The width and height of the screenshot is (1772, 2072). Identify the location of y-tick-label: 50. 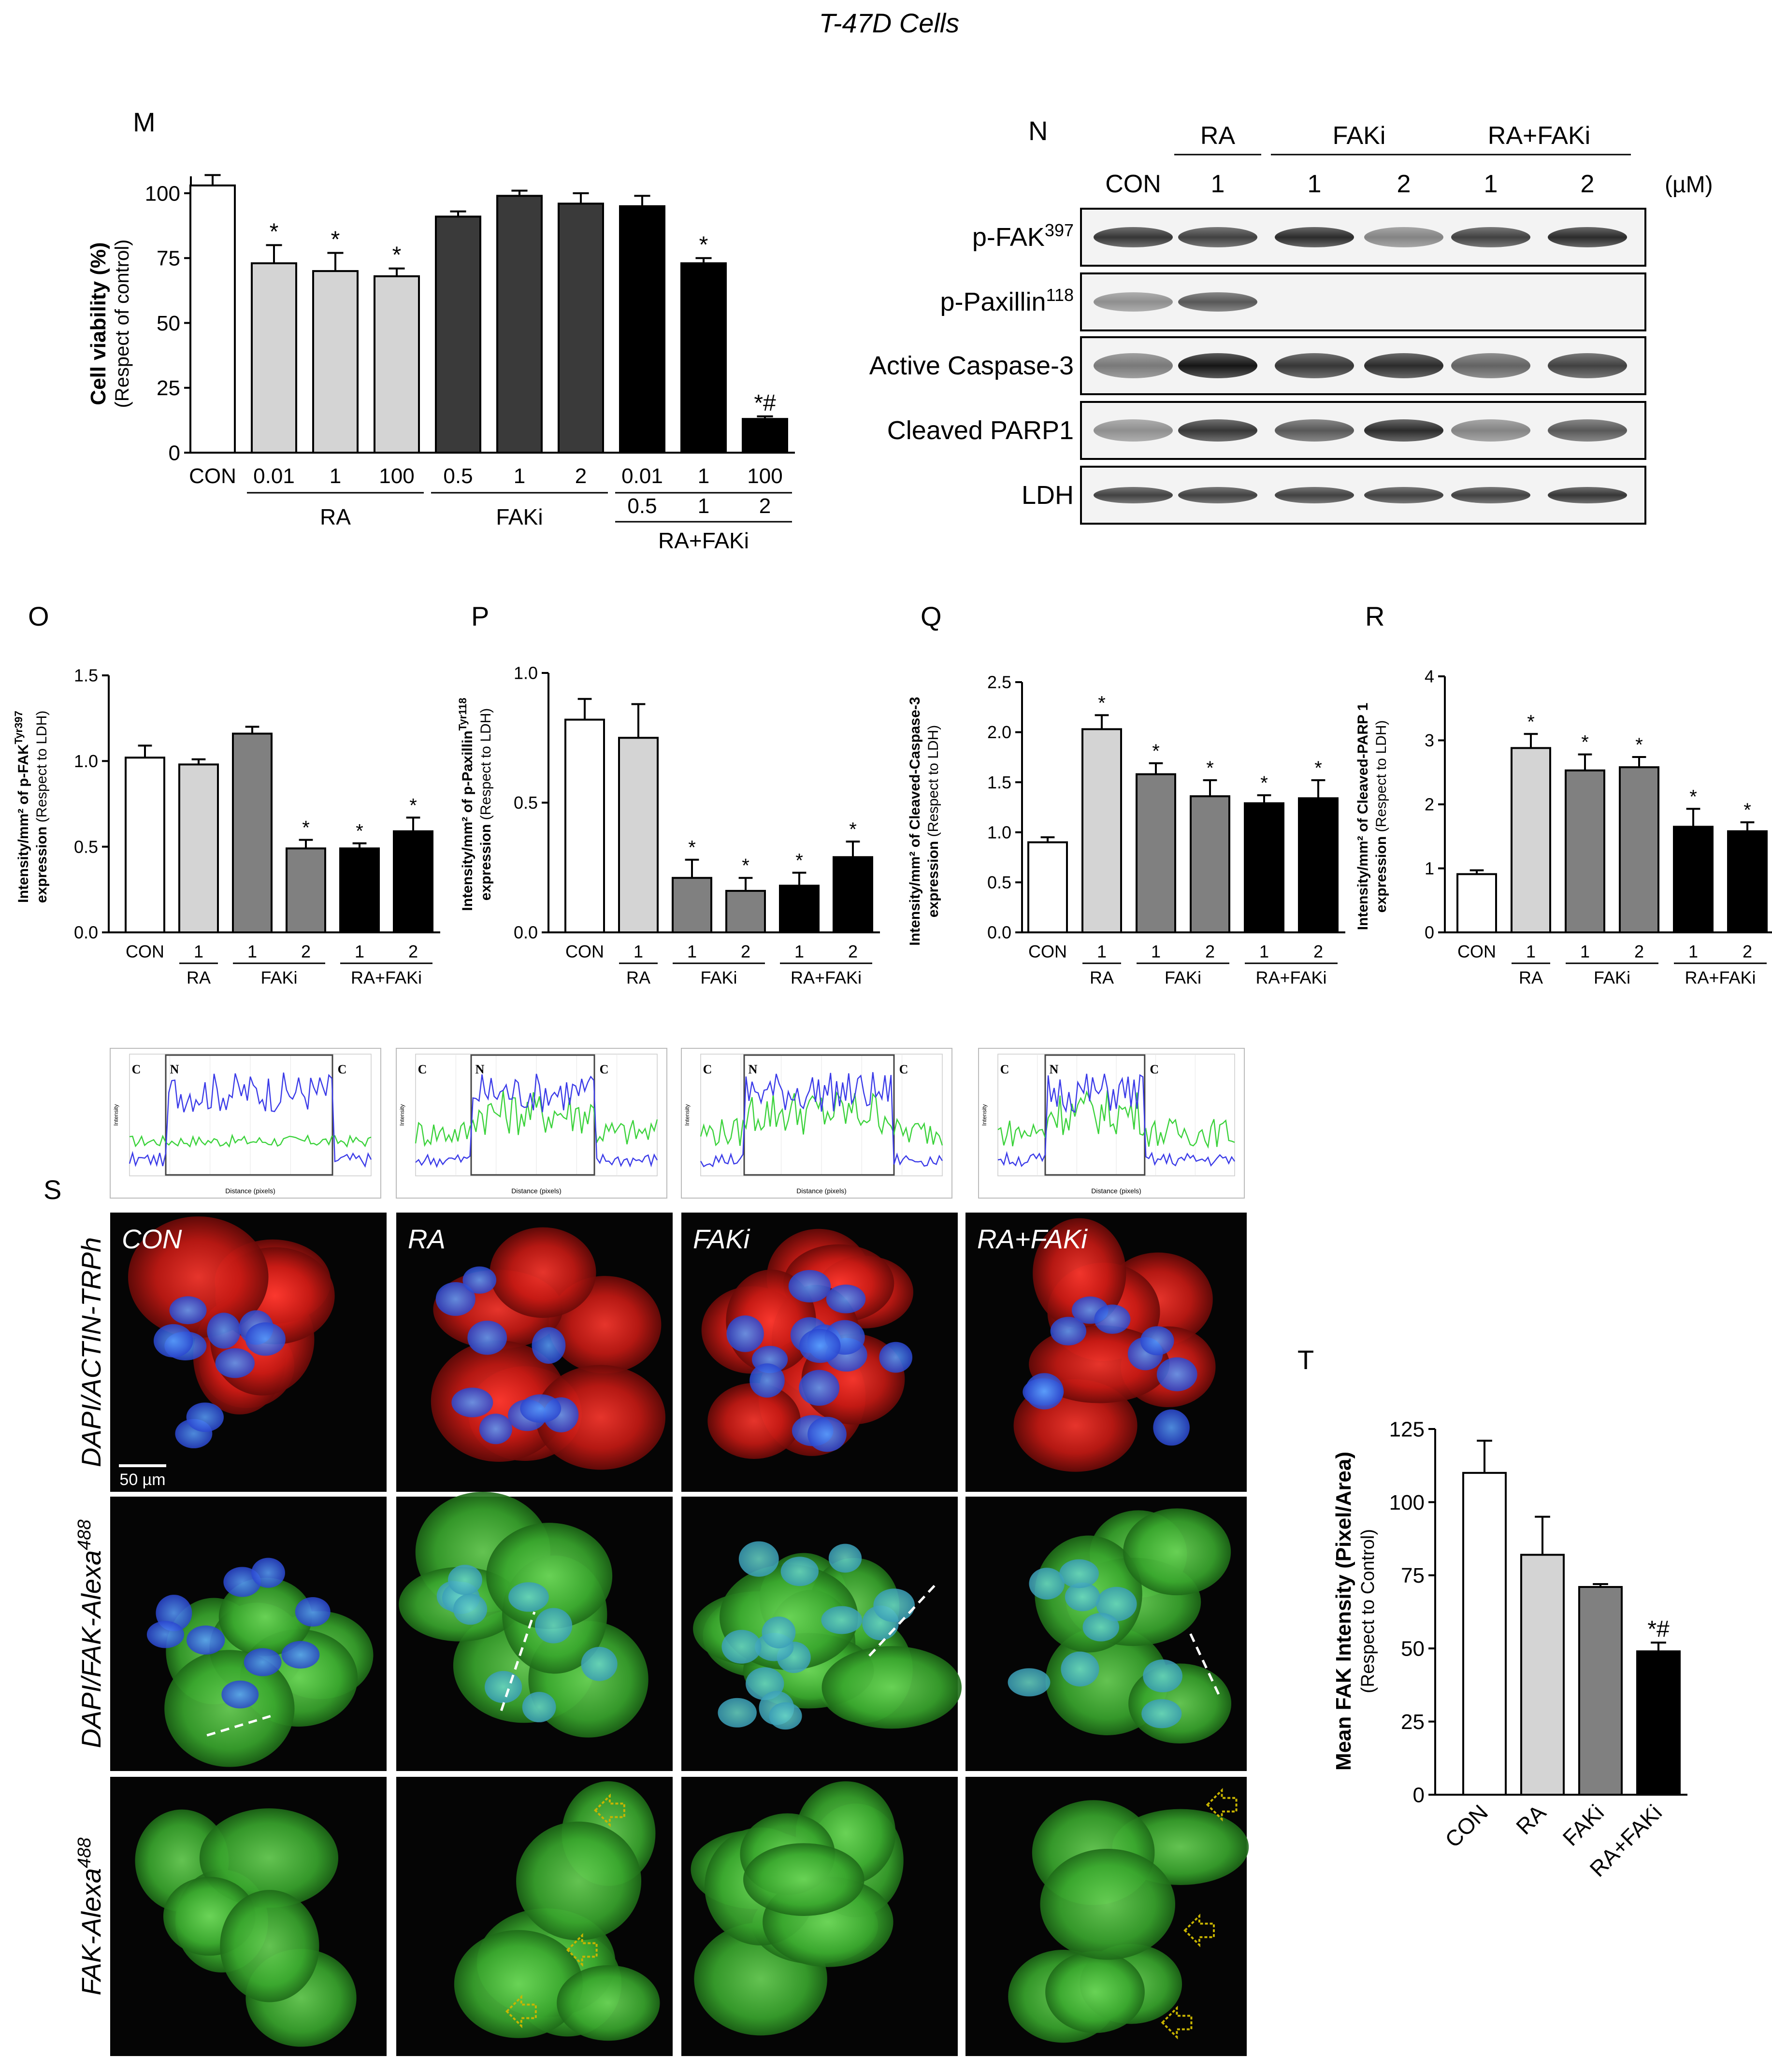
(1413, 1649).